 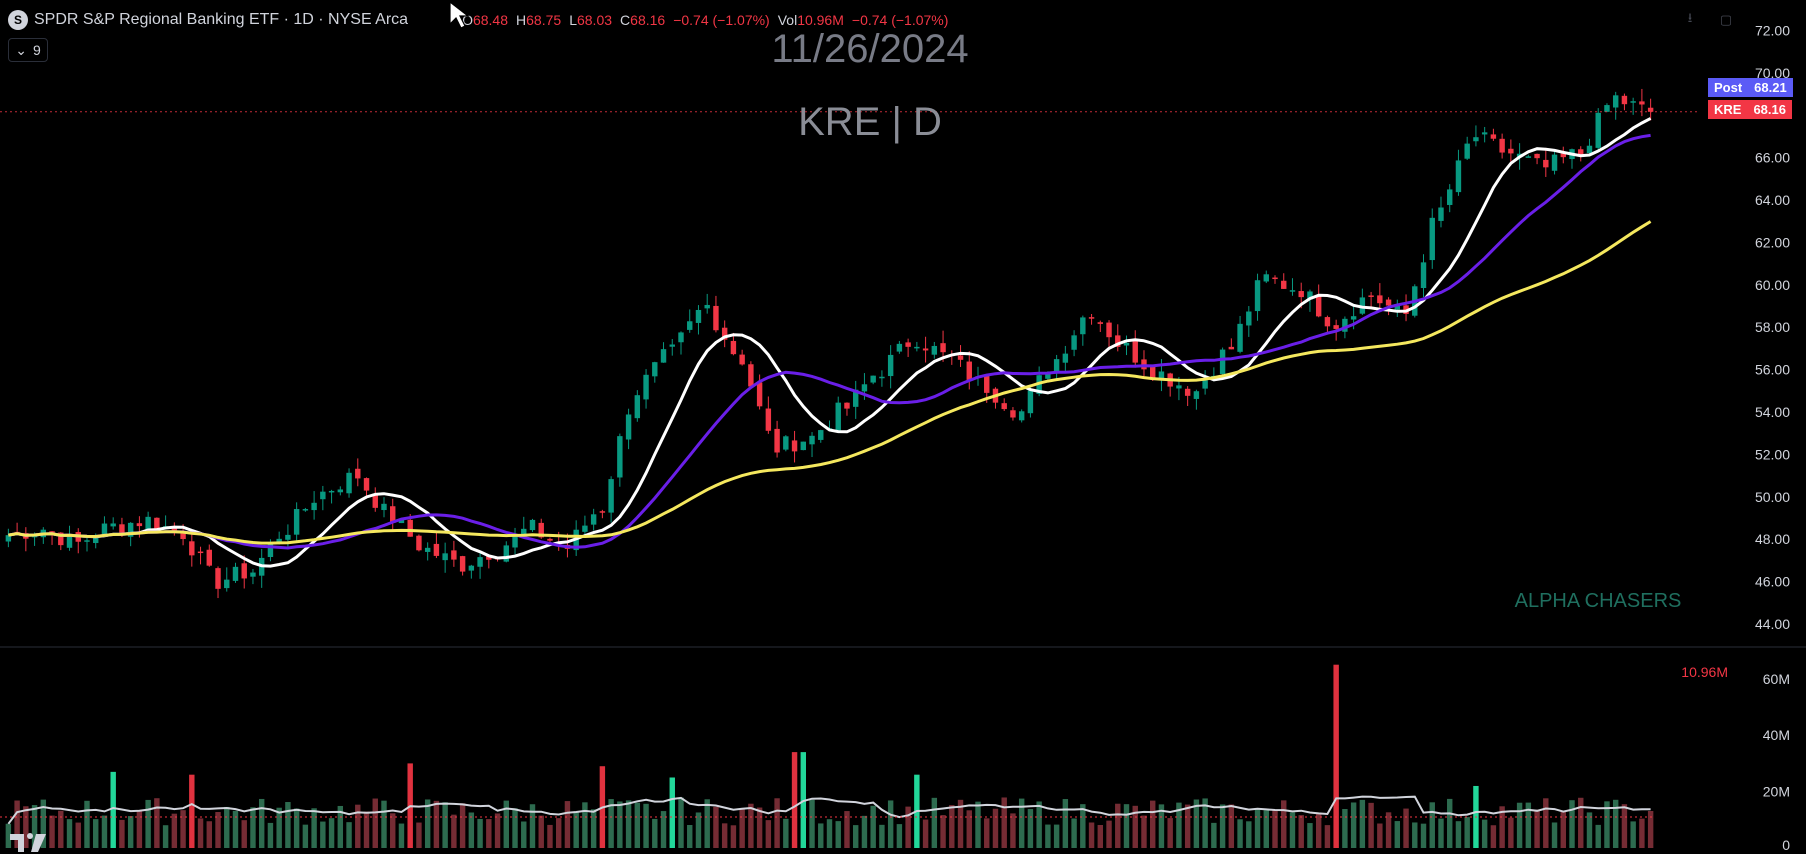 What do you see at coordinates (28, 842) in the screenshot?
I see `tradingview-logo` at bounding box center [28, 842].